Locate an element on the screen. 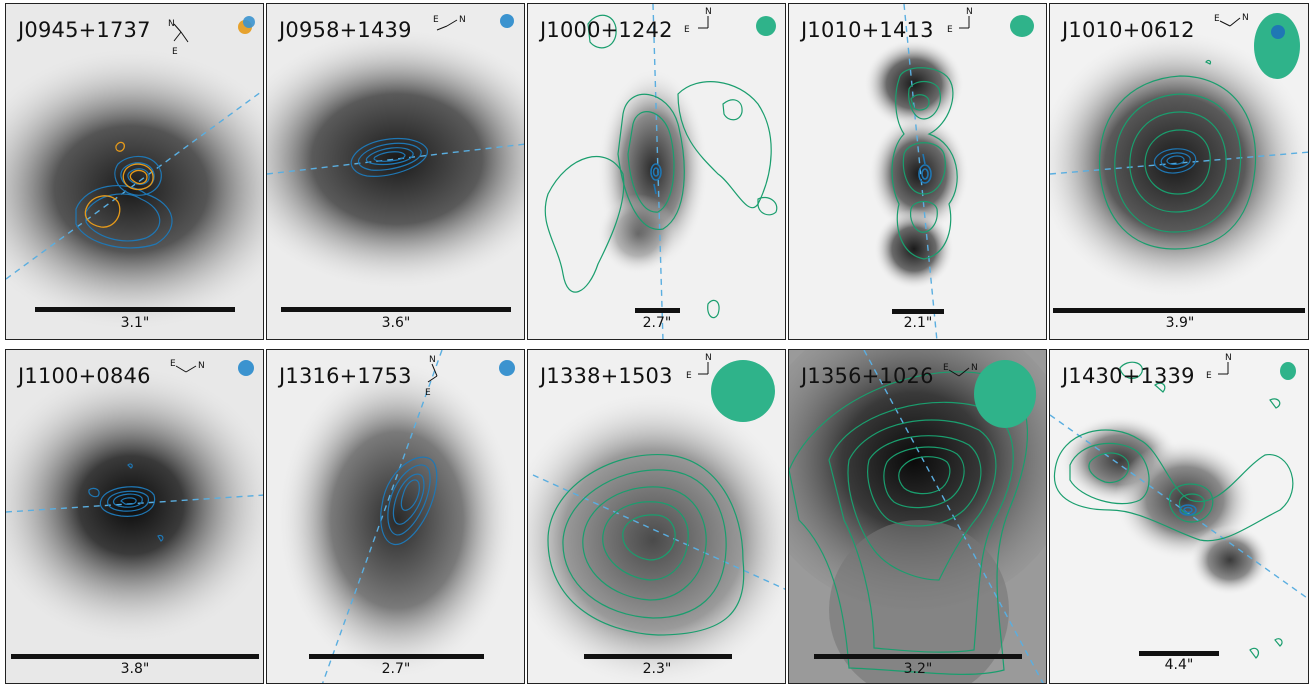  panel-J1010+1413: N E J1010+1413 2.1" is located at coordinates (917, 171).